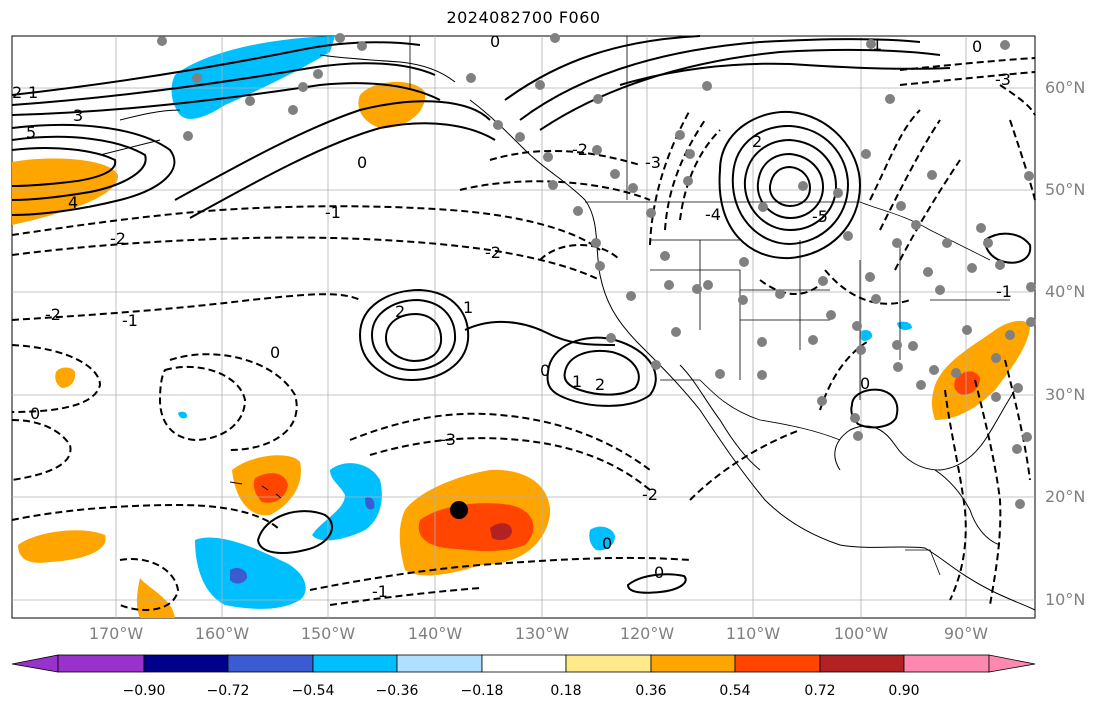 Image resolution: width=1105 pixels, height=712 pixels. Describe the element at coordinates (1065, 291) in the screenshot. I see `lat-label: 40°N` at that location.